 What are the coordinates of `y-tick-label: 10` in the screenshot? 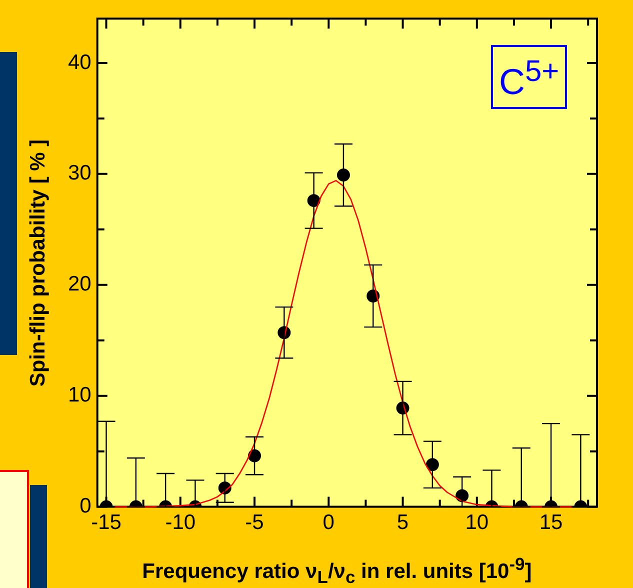 It's located at (80, 395).